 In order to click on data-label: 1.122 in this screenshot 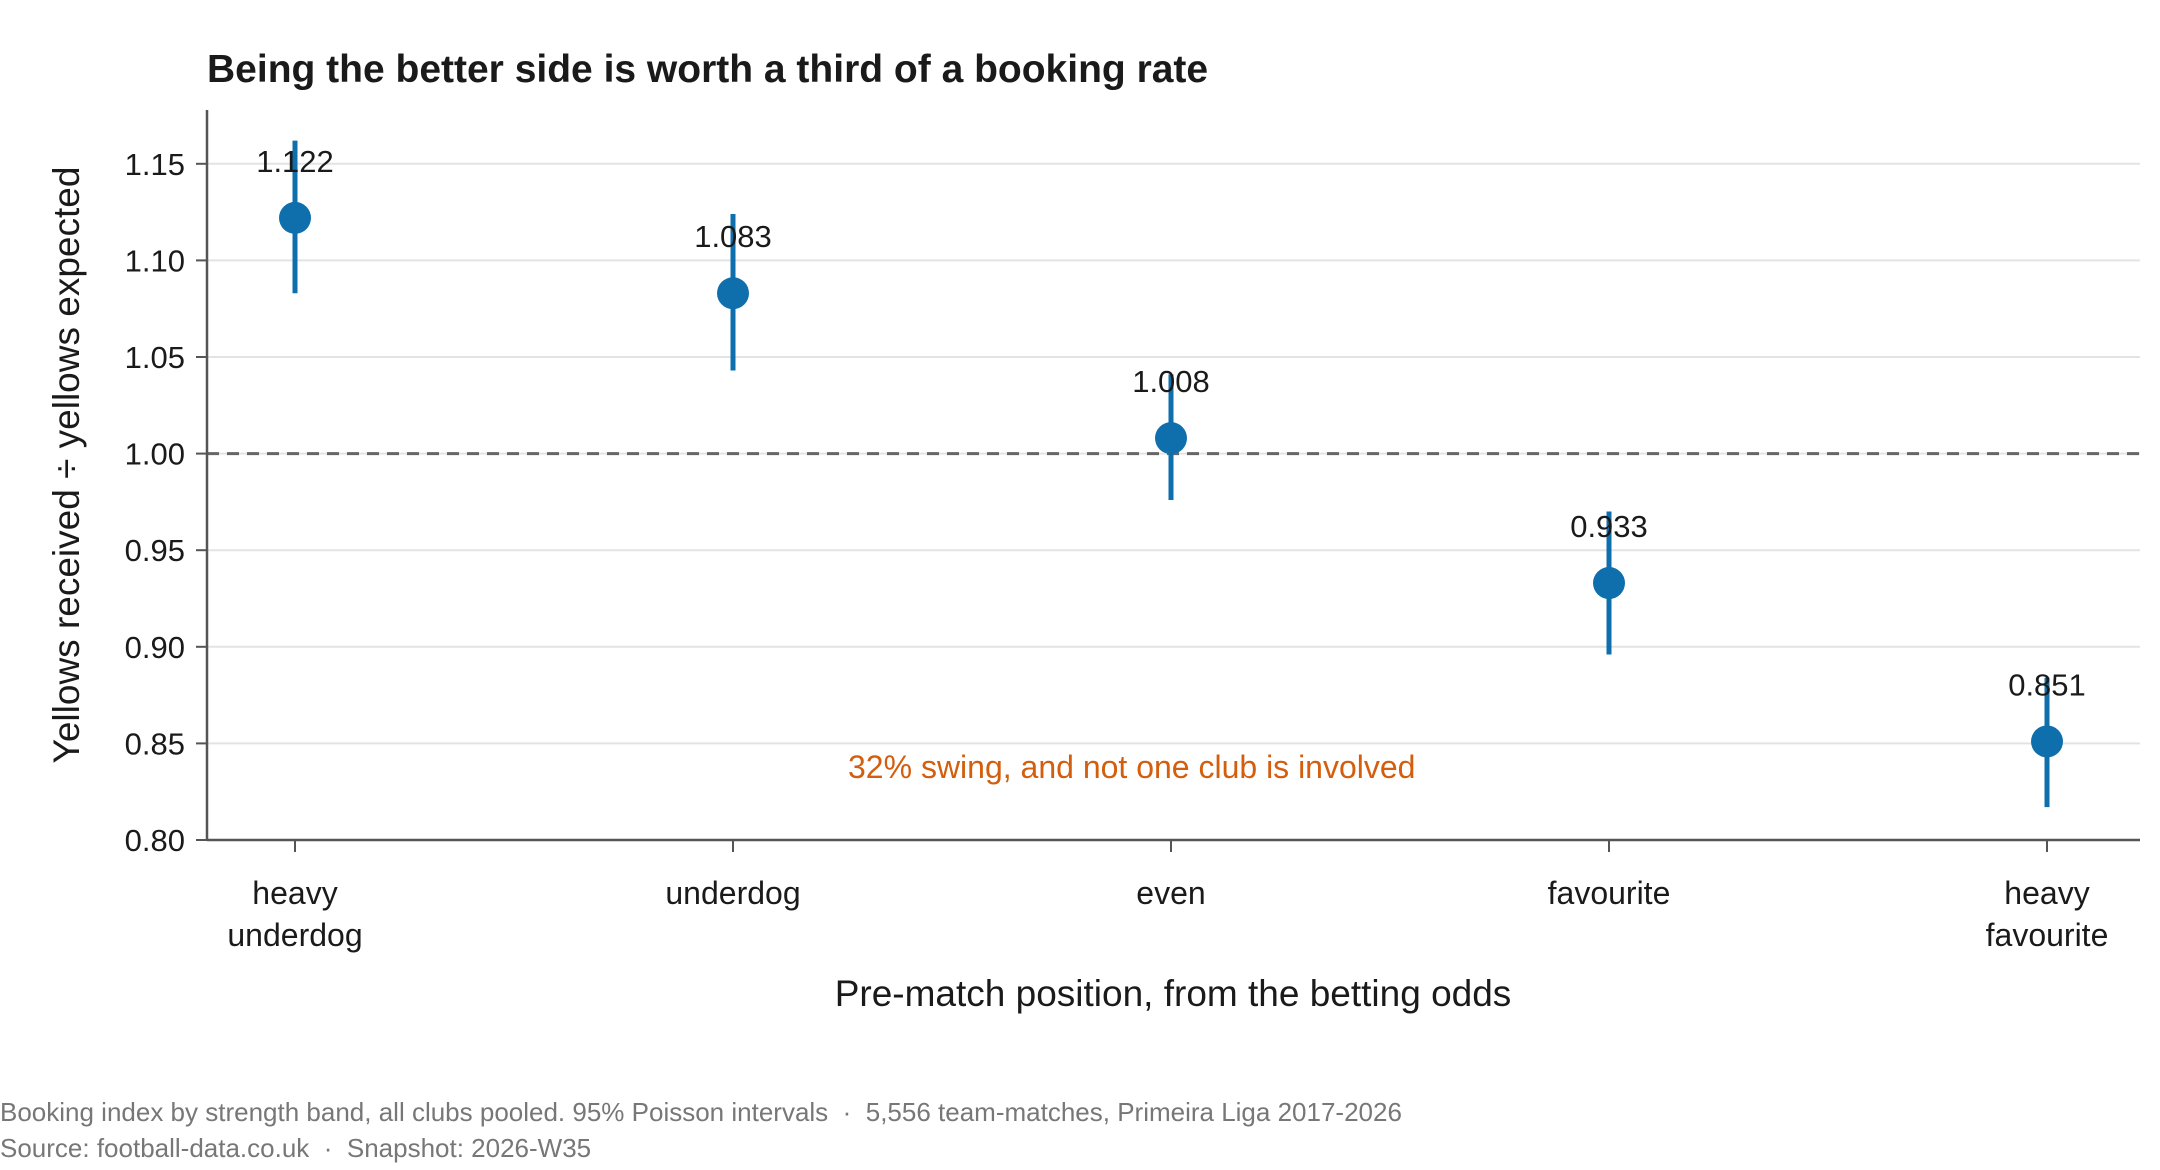, I will do `click(295, 161)`.